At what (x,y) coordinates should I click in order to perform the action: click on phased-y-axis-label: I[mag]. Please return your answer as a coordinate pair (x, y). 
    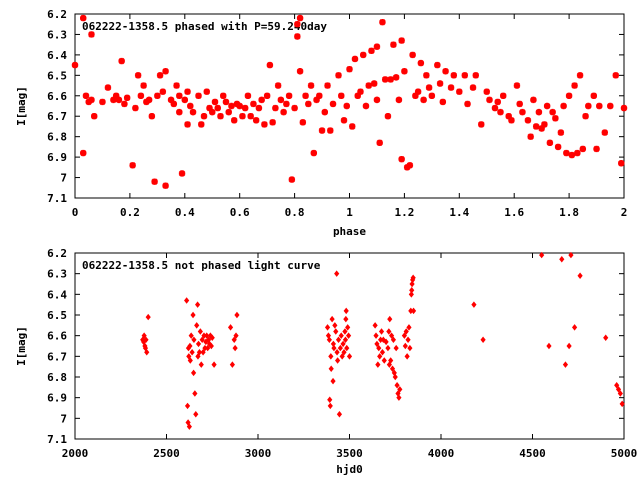
    Looking at the image, I should click on (21, 106).